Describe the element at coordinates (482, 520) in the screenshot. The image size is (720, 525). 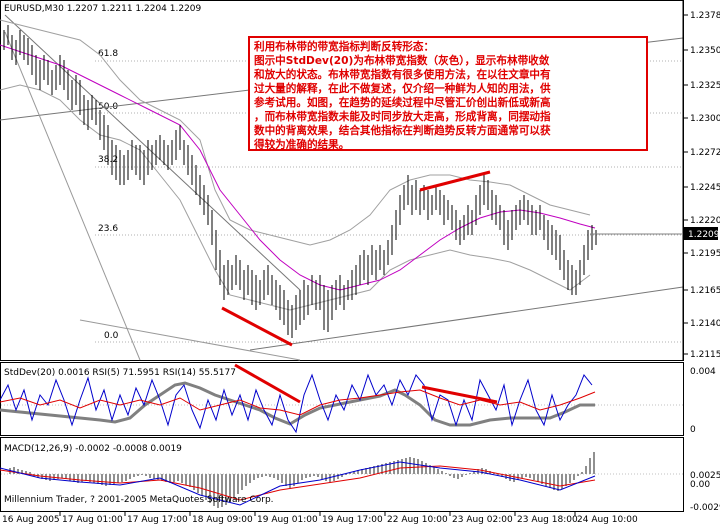
I see `time-label: 23 Aug 02:00` at that location.